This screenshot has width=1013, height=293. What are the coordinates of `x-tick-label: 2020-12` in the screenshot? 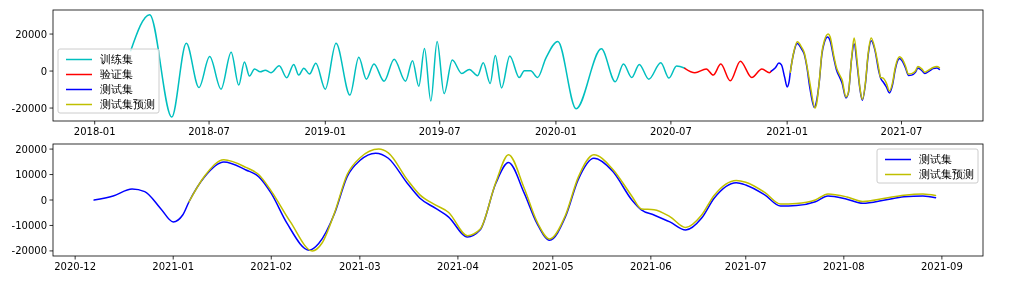 It's located at (75, 266).